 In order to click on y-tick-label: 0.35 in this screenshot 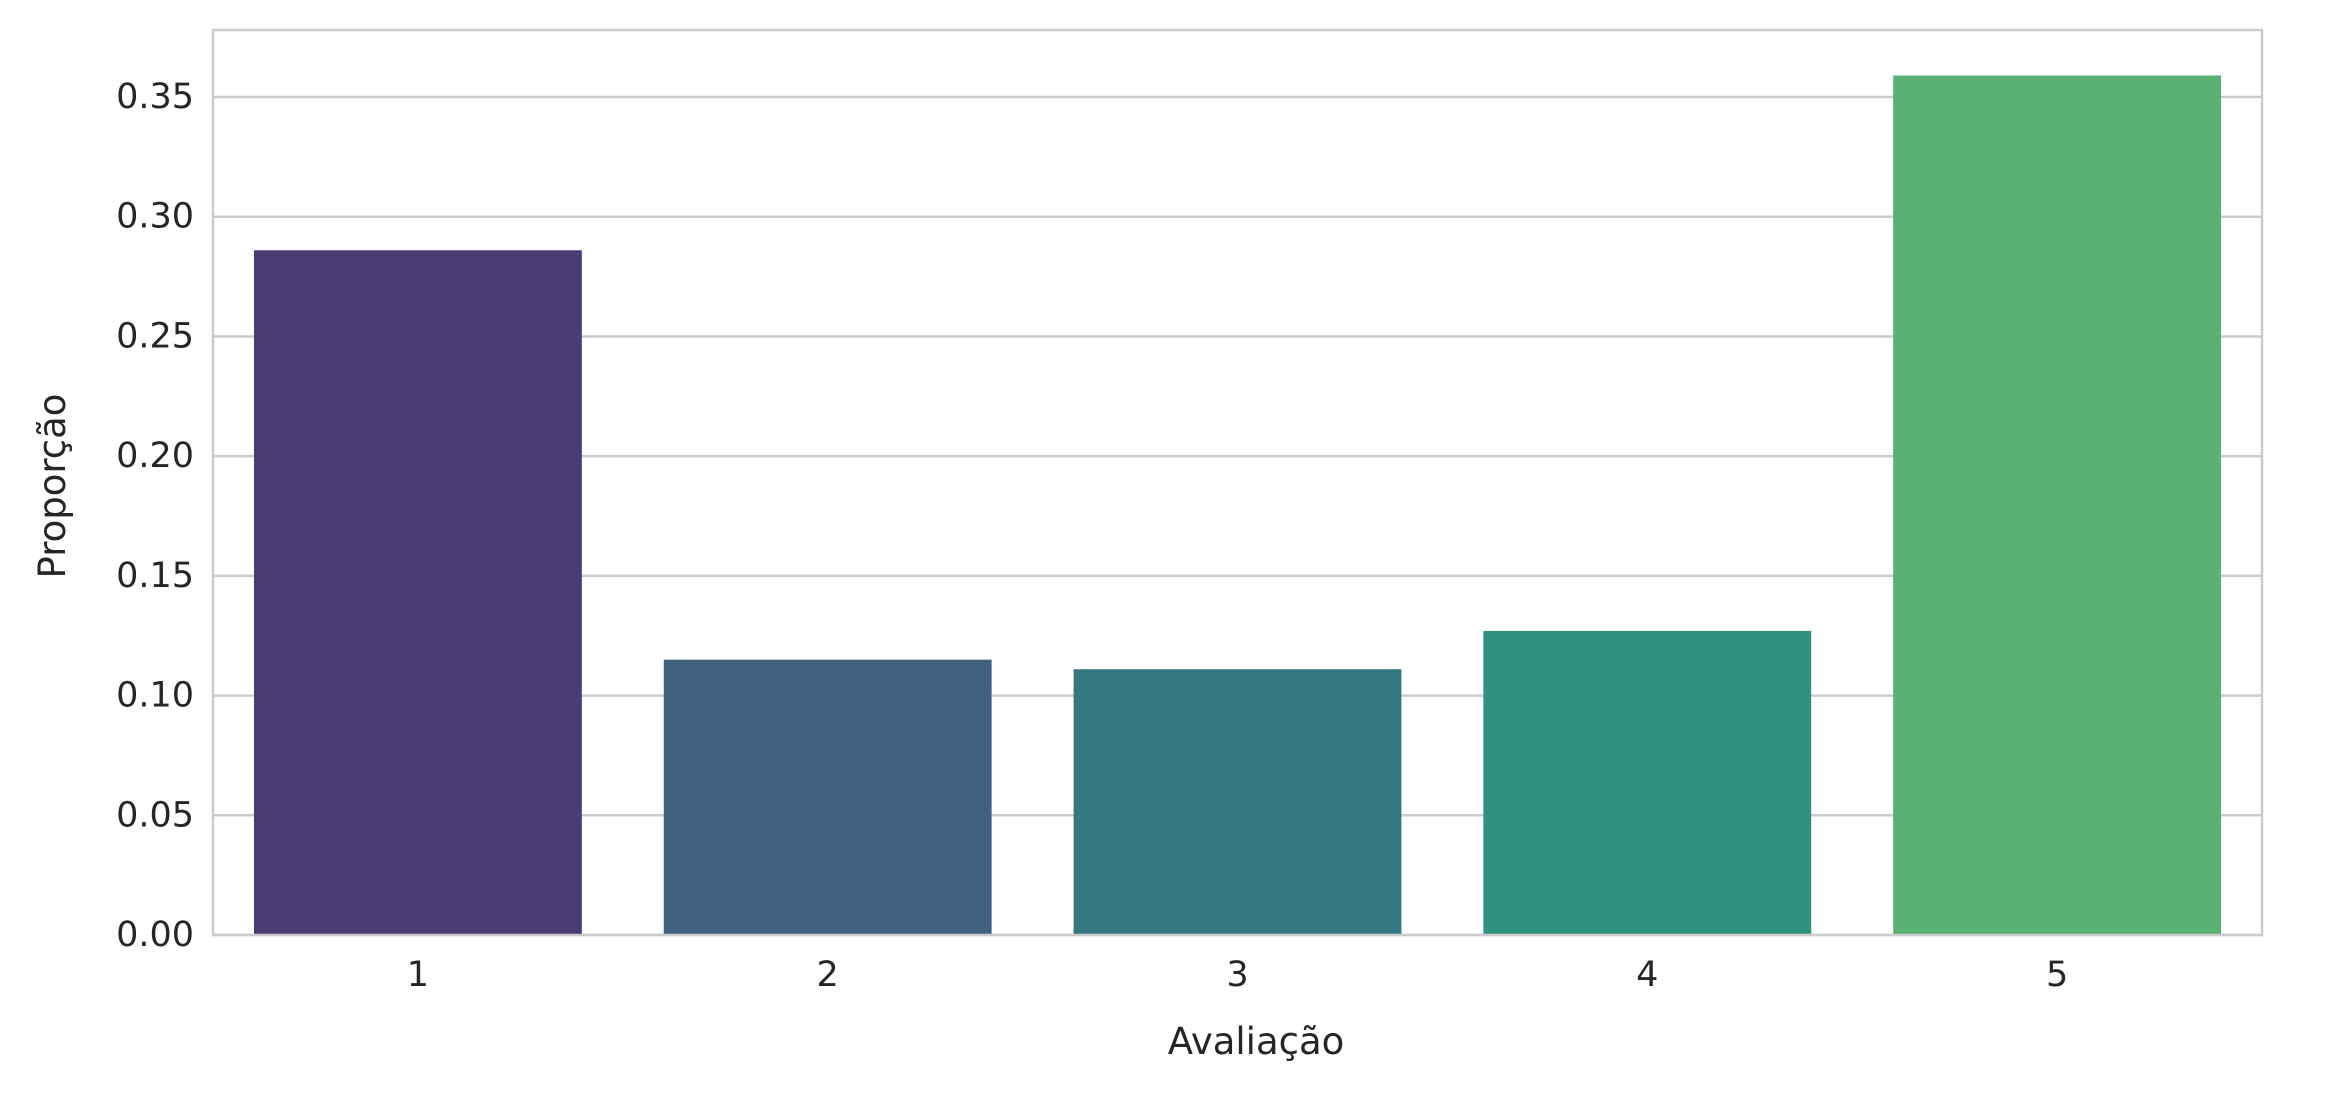, I will do `click(155, 97)`.